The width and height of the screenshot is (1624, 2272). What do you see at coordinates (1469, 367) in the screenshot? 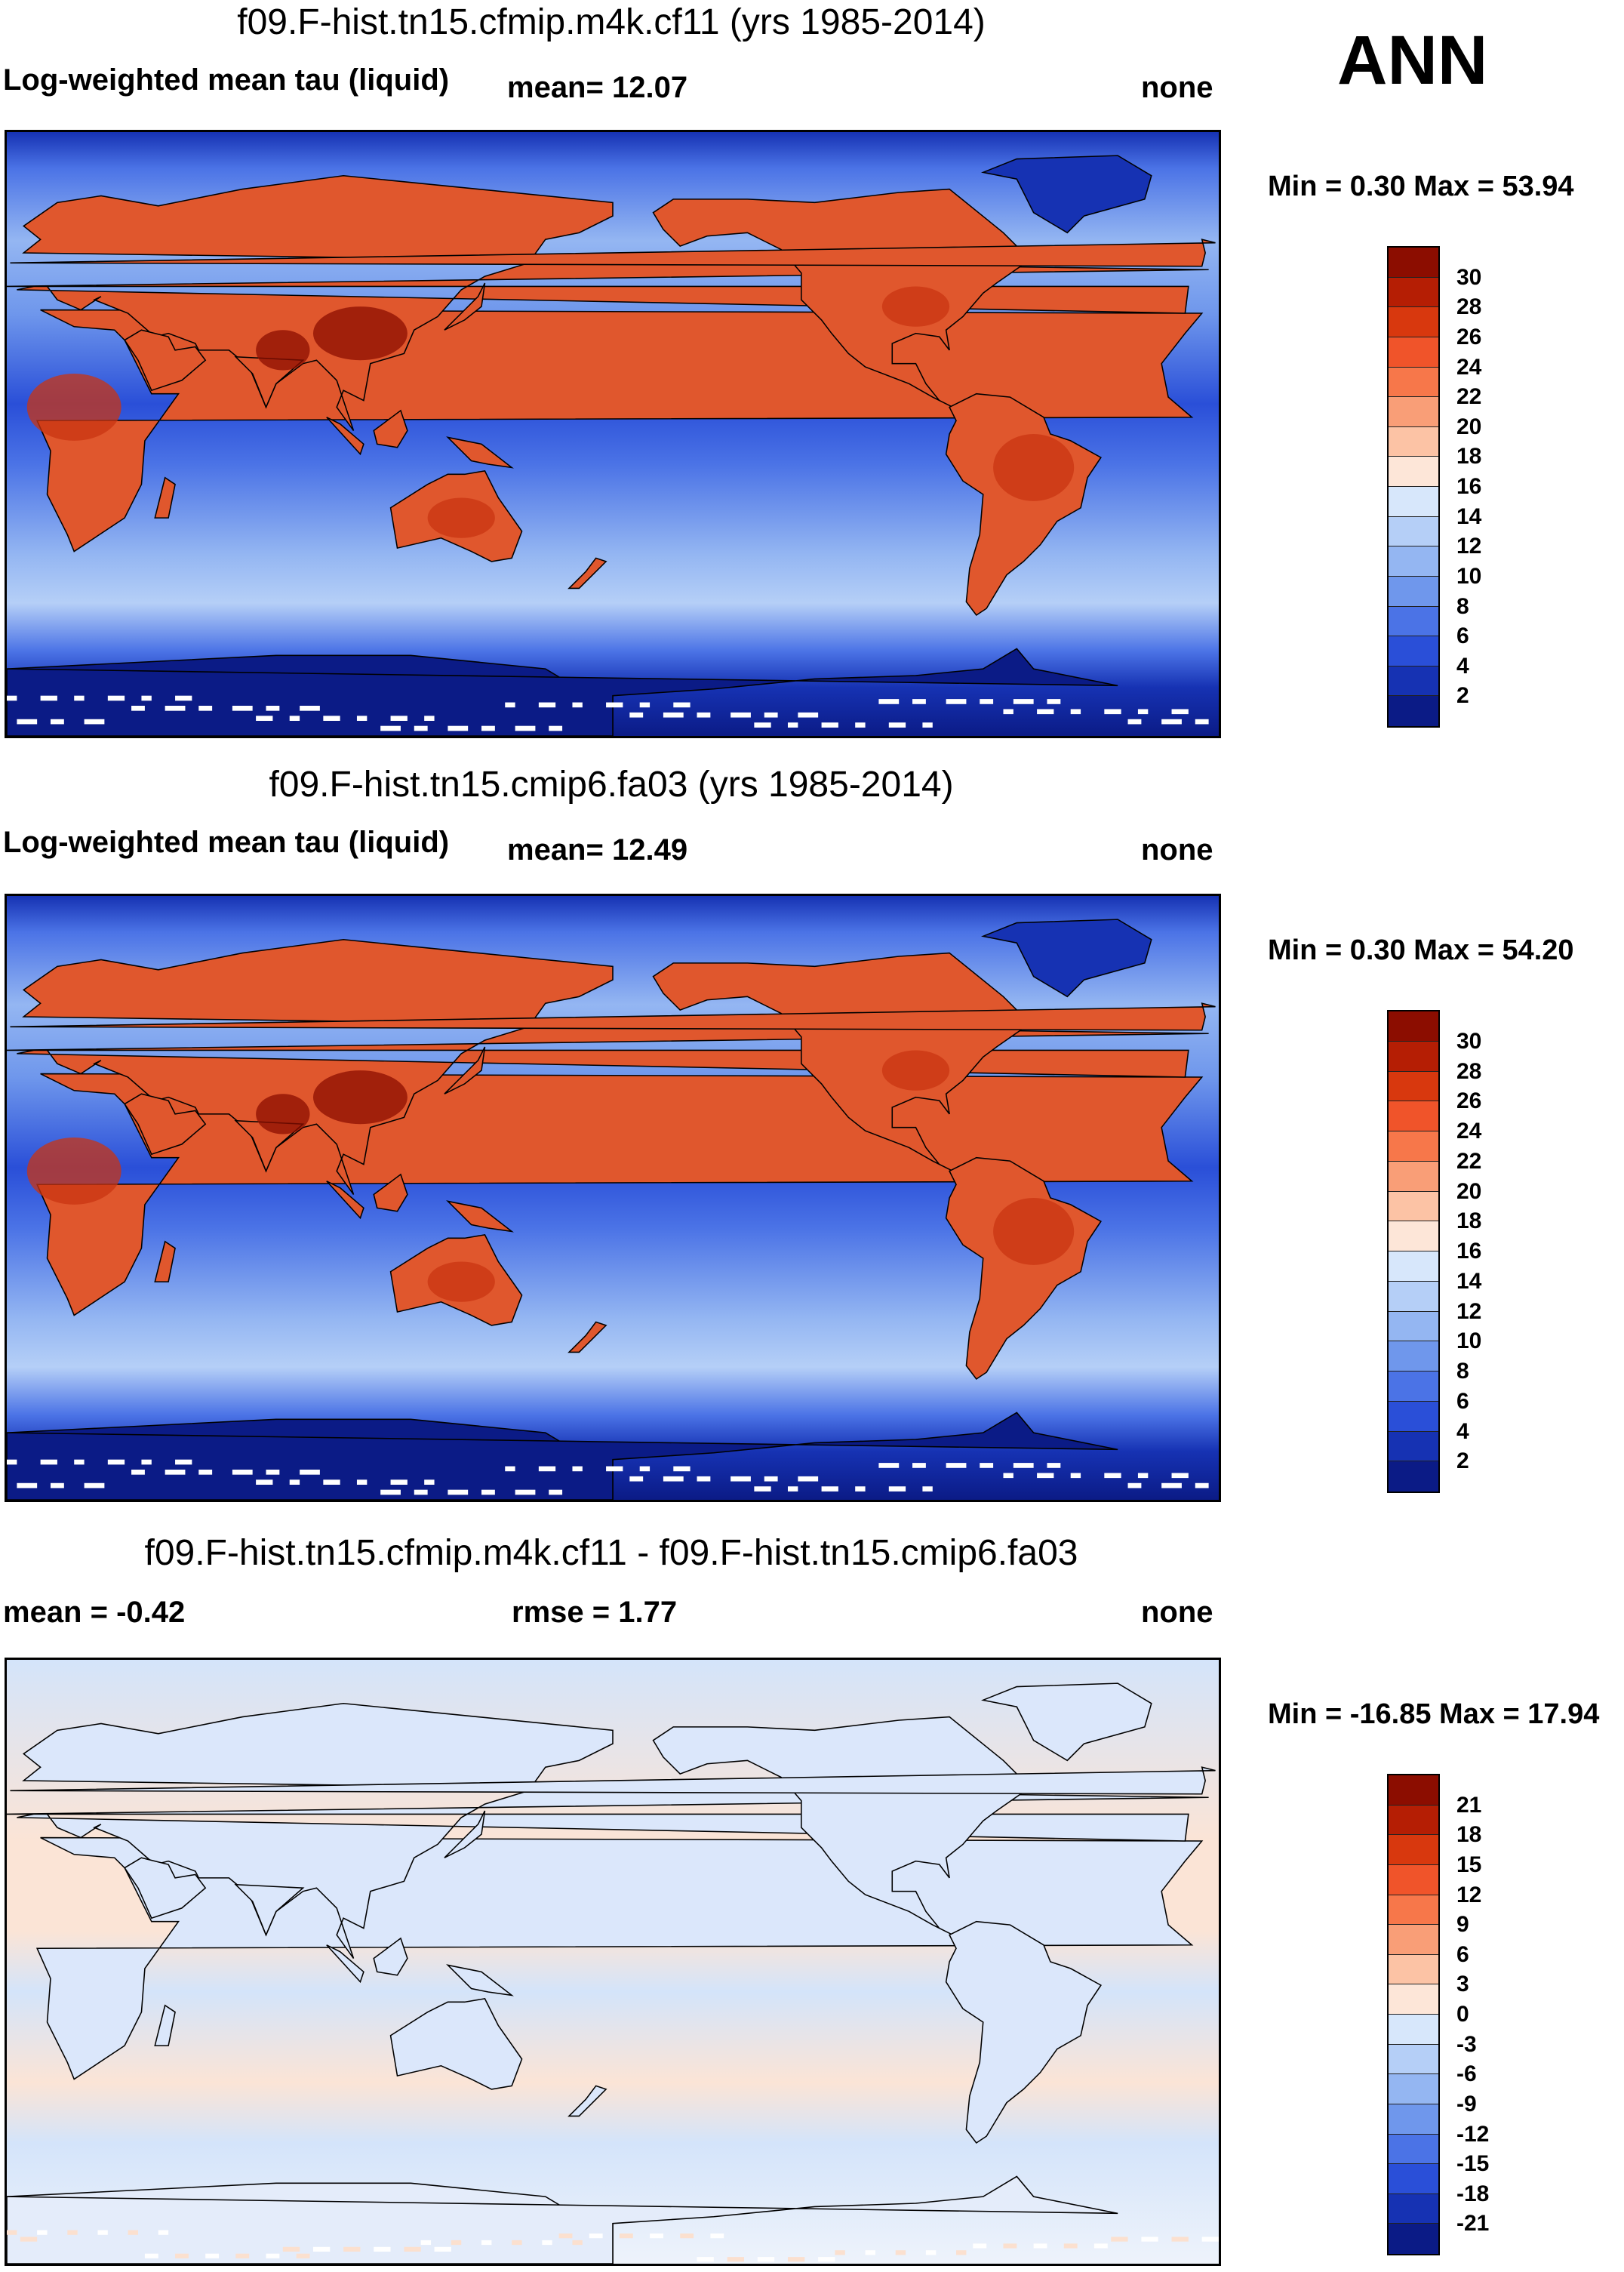
I see `colorbar-tick-label: 24` at bounding box center [1469, 367].